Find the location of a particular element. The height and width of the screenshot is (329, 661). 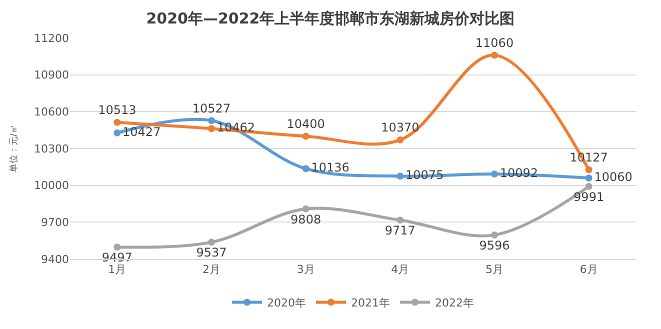

data-label: 10400 is located at coordinates (305, 123).